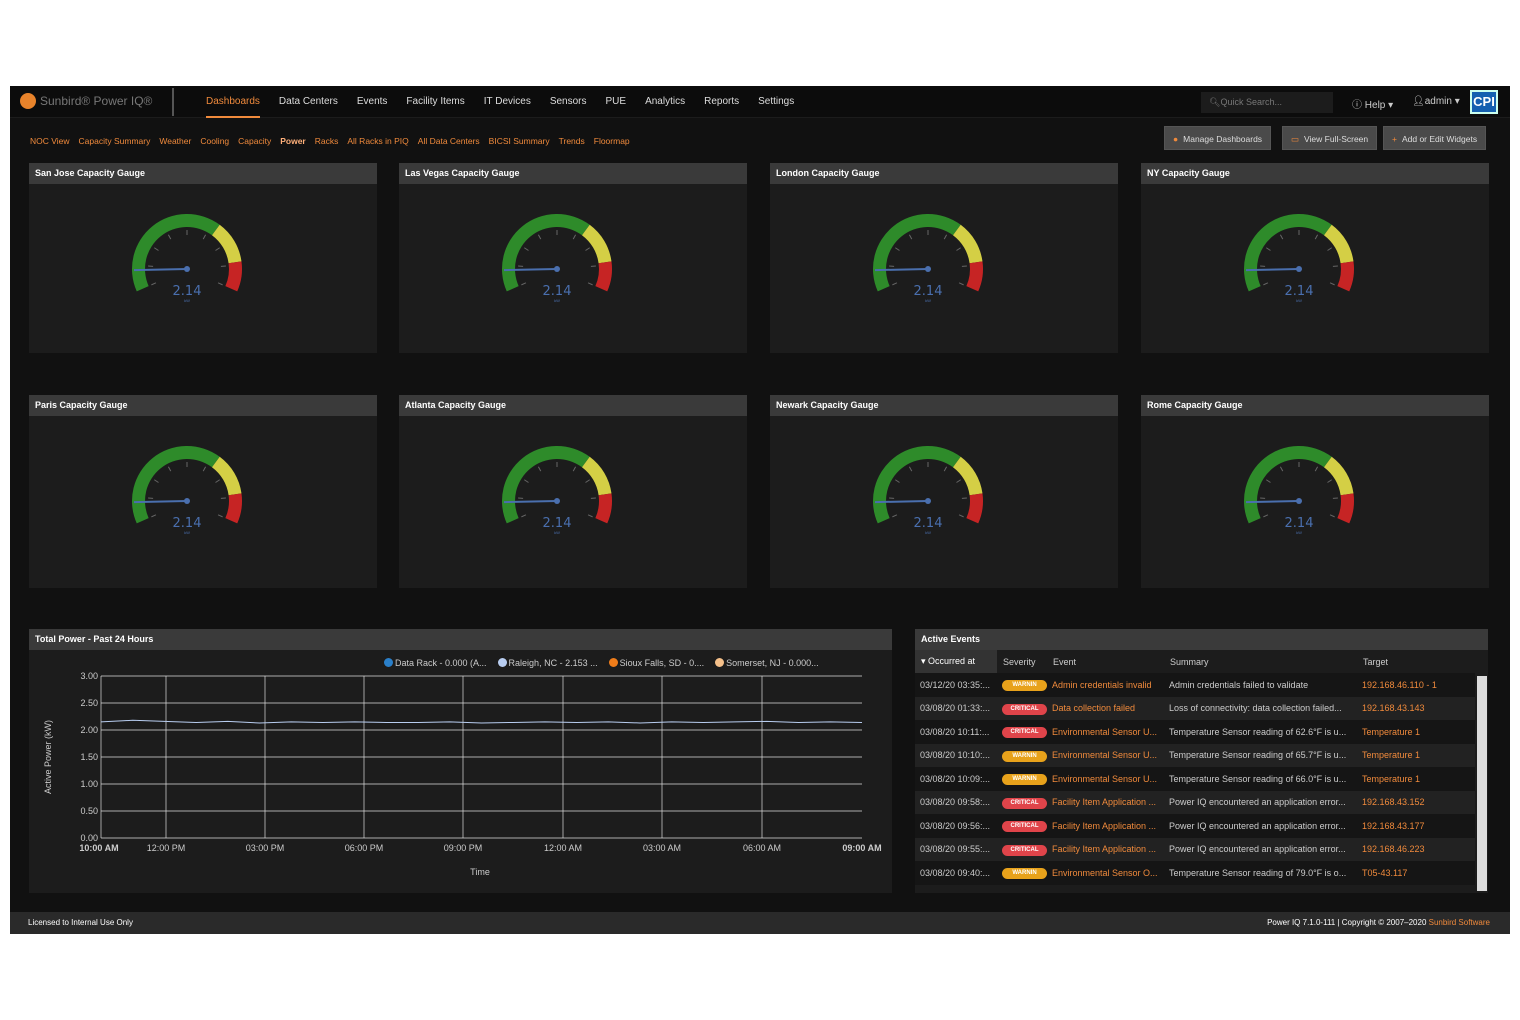  I want to click on y-tick-label: 0.00, so click(89, 838).